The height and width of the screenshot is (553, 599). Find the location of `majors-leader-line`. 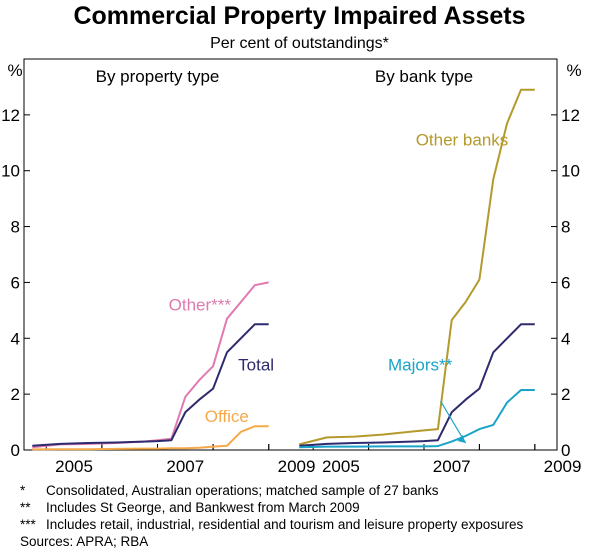

majors-leader-line is located at coordinates (453, 422).